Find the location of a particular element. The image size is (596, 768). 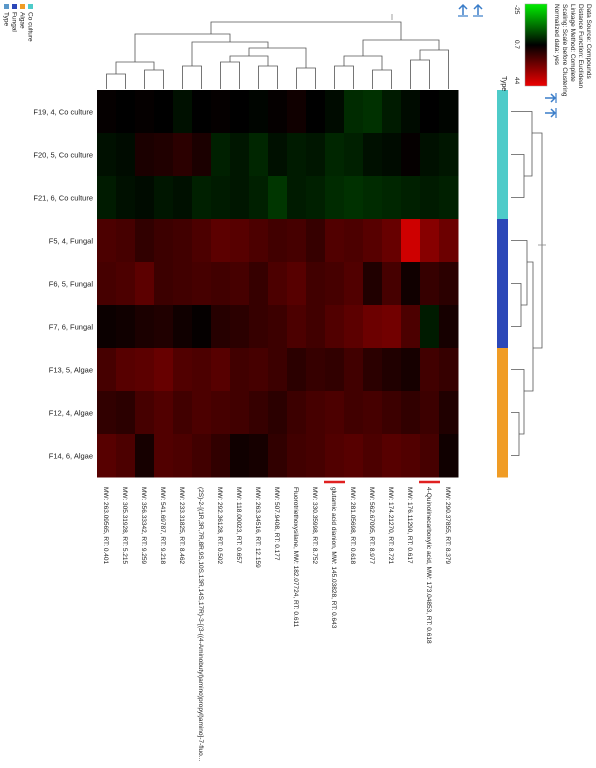

legend-label: Algae is located at coordinates (22, 20).